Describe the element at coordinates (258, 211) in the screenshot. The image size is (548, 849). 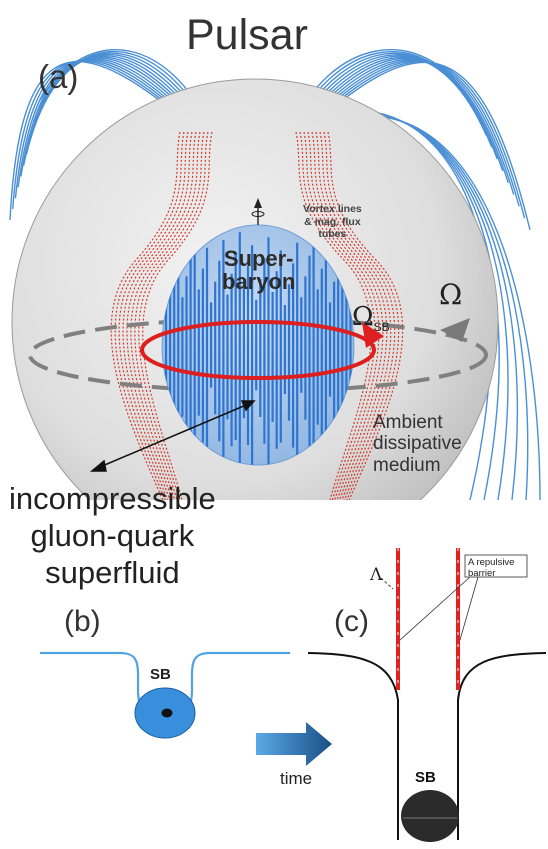
I see `spin-axis-icon` at that location.